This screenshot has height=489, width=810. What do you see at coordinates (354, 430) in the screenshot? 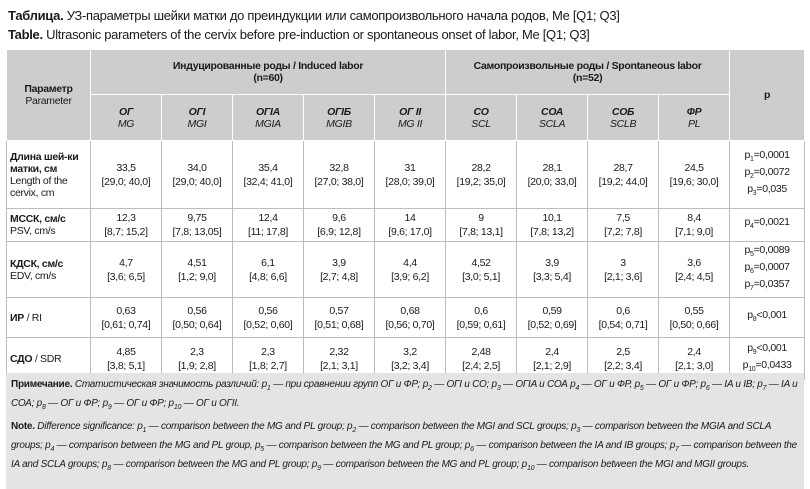
I see `note-index: 2` at bounding box center [354, 430].